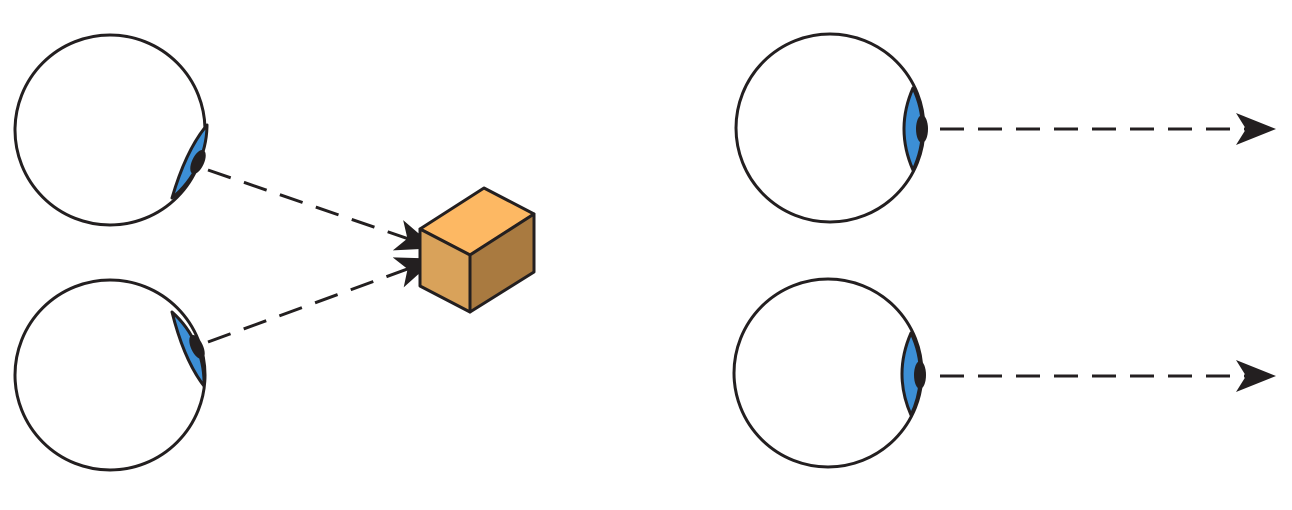 The width and height of the screenshot is (1292, 510). I want to click on sight-line-bottom, so click(321, 300).